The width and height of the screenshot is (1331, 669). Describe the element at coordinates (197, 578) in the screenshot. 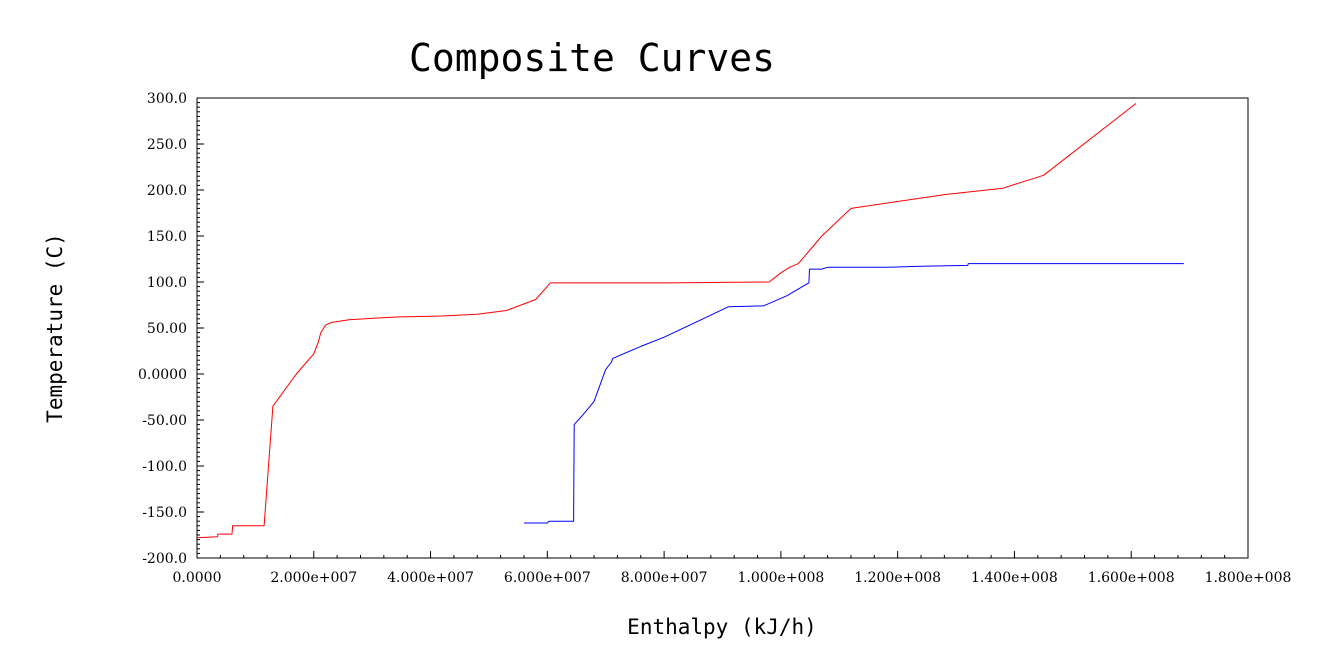

I see `x-tick-label: 0.0000` at that location.